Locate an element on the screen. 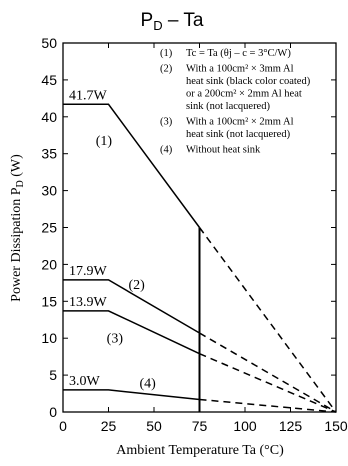 This screenshot has height=466, width=348. x-tick-label: 75 is located at coordinates (200, 426).